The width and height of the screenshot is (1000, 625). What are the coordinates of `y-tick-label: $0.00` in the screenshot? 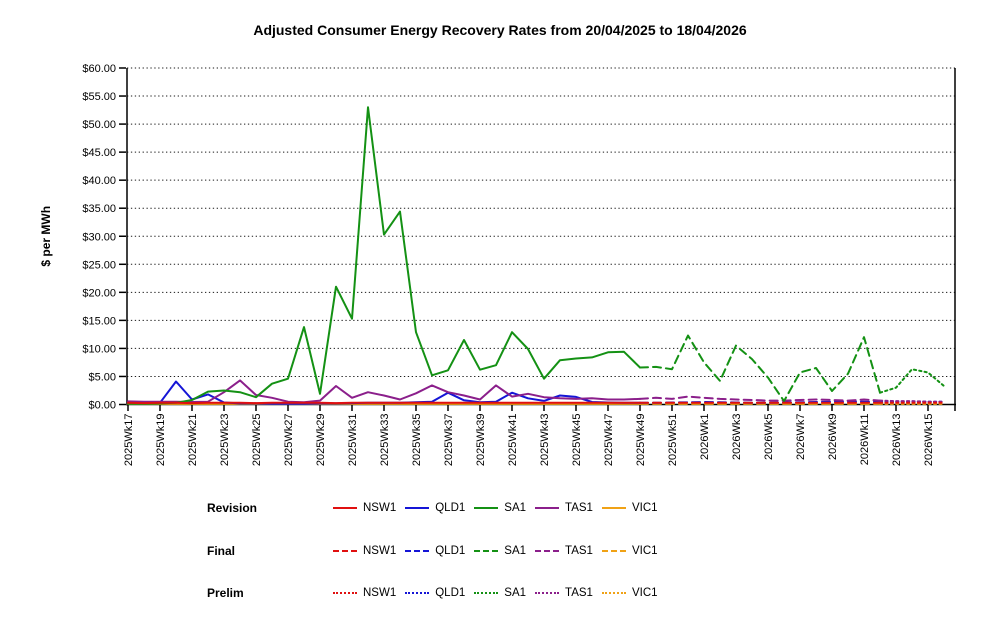 It's located at (102, 406).